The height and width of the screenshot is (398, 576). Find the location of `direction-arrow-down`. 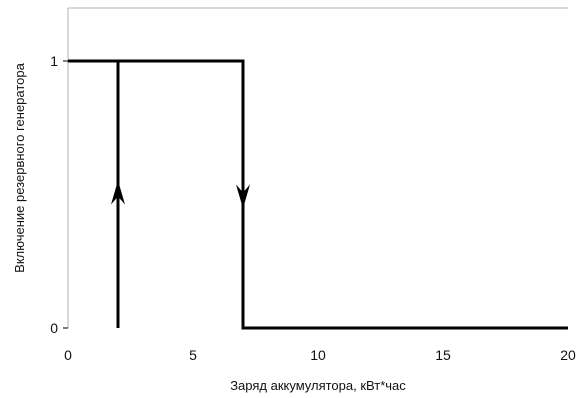

direction-arrow-down is located at coordinates (243, 196).